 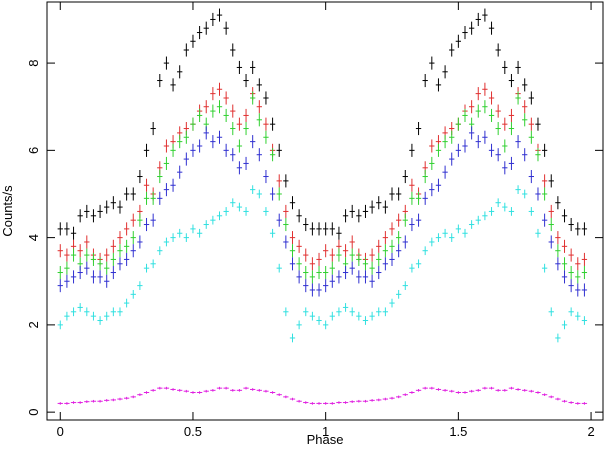 What do you see at coordinates (325, 431) in the screenshot?
I see `x-tick-label: 1` at bounding box center [325, 431].